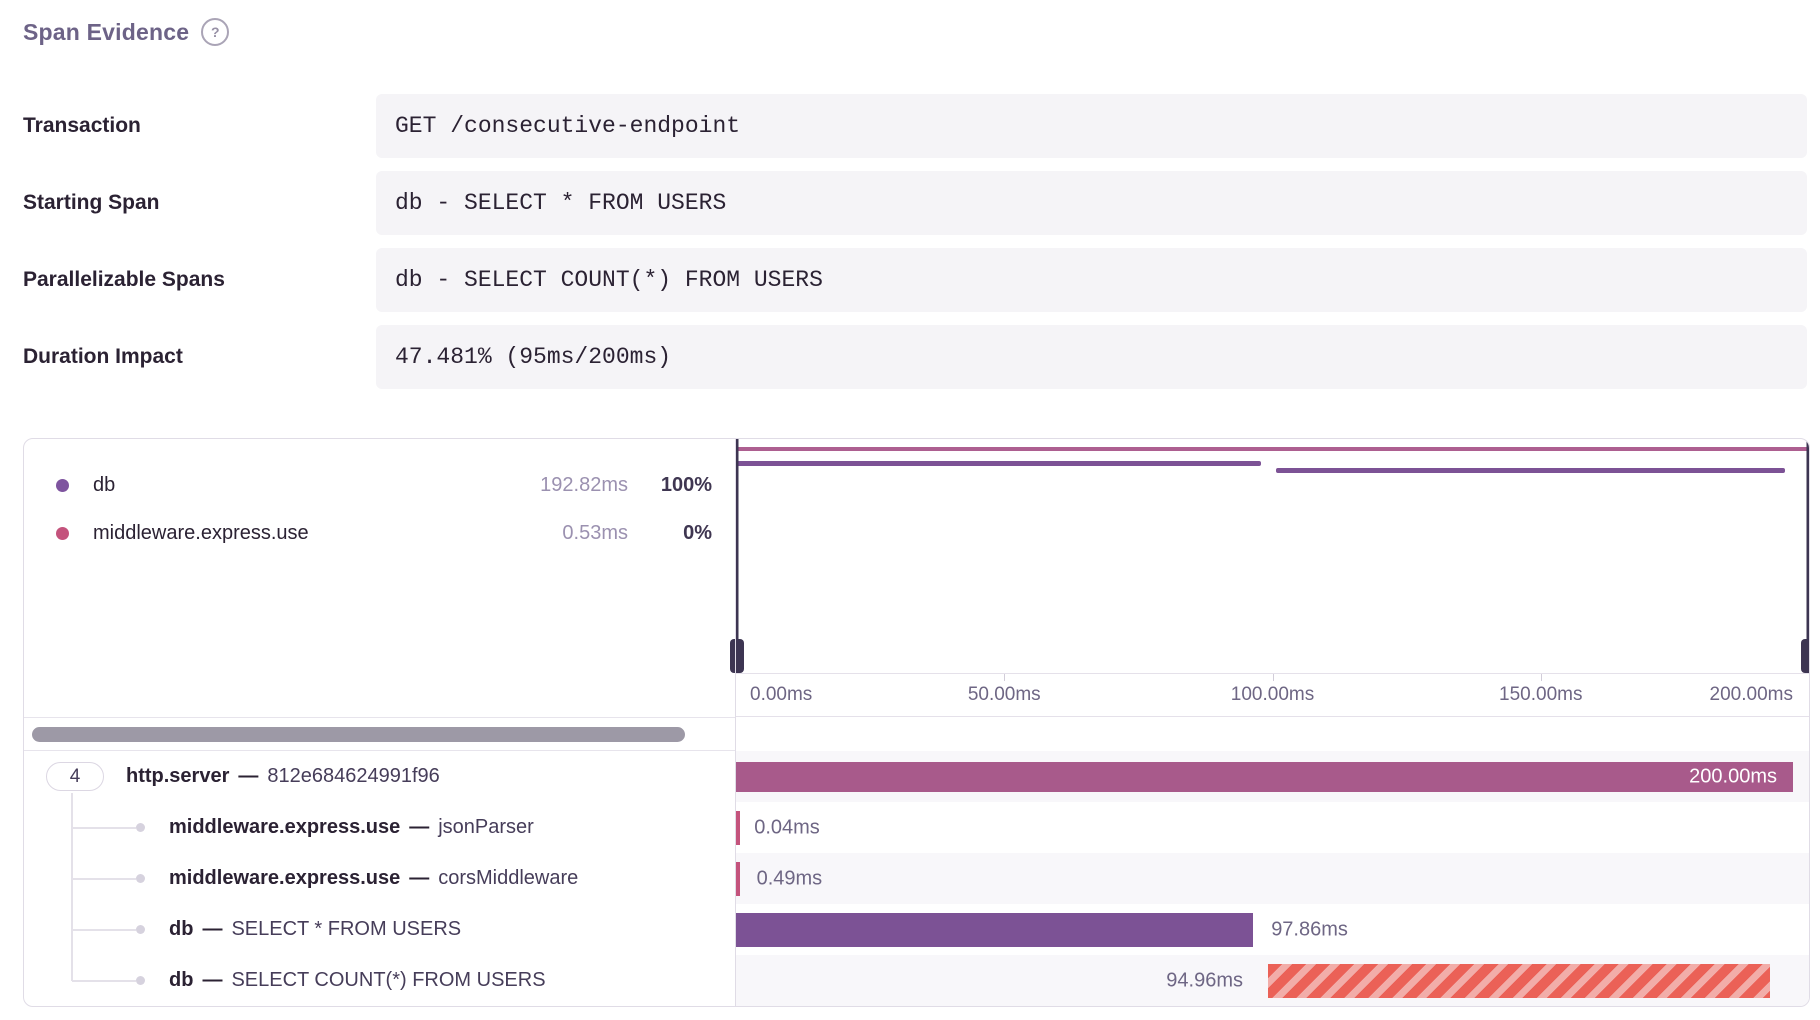 The image size is (1820, 1020). What do you see at coordinates (584, 484) in the screenshot?
I see `legend-duration: 192.82ms` at bounding box center [584, 484].